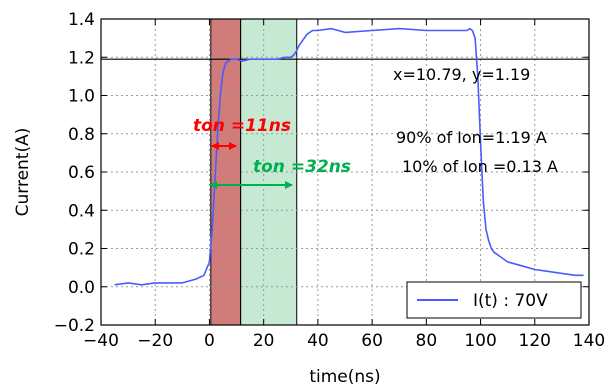  I want to click on shaded-regions, so click(254, 172).